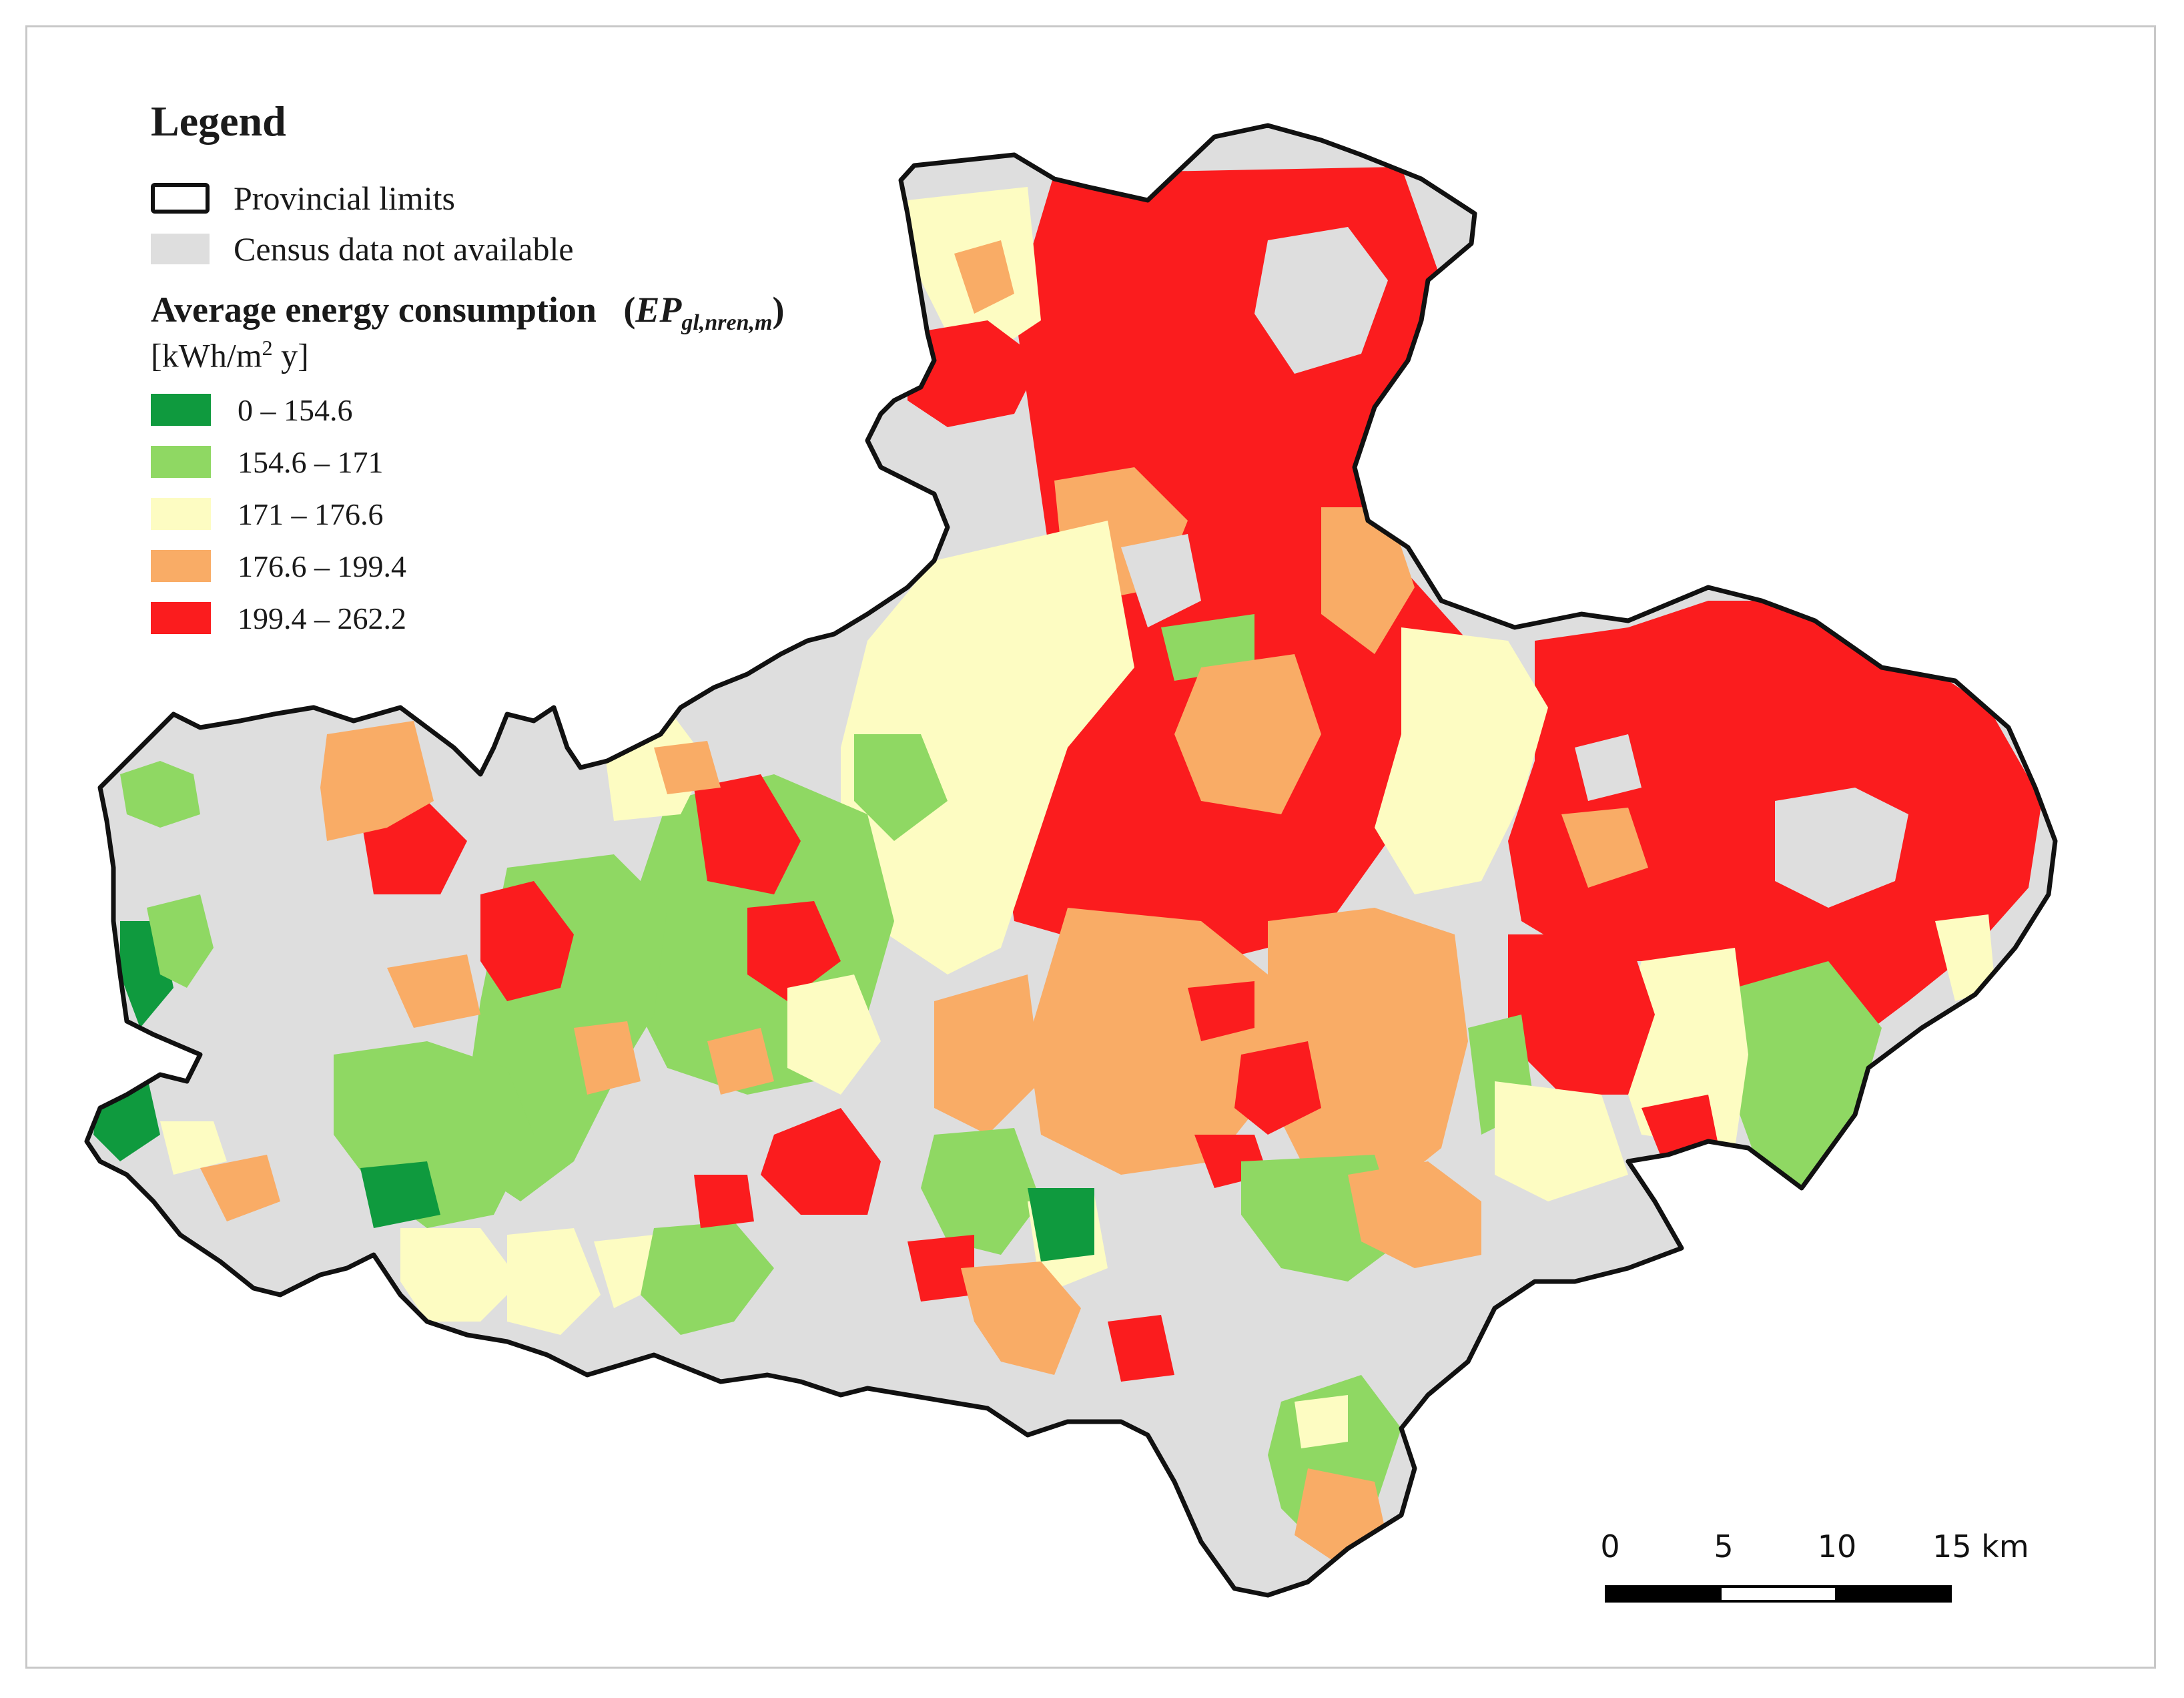 The height and width of the screenshot is (1698, 2184). What do you see at coordinates (206, 355) in the screenshot?
I see `unit-prefix: [kWh/m` at bounding box center [206, 355].